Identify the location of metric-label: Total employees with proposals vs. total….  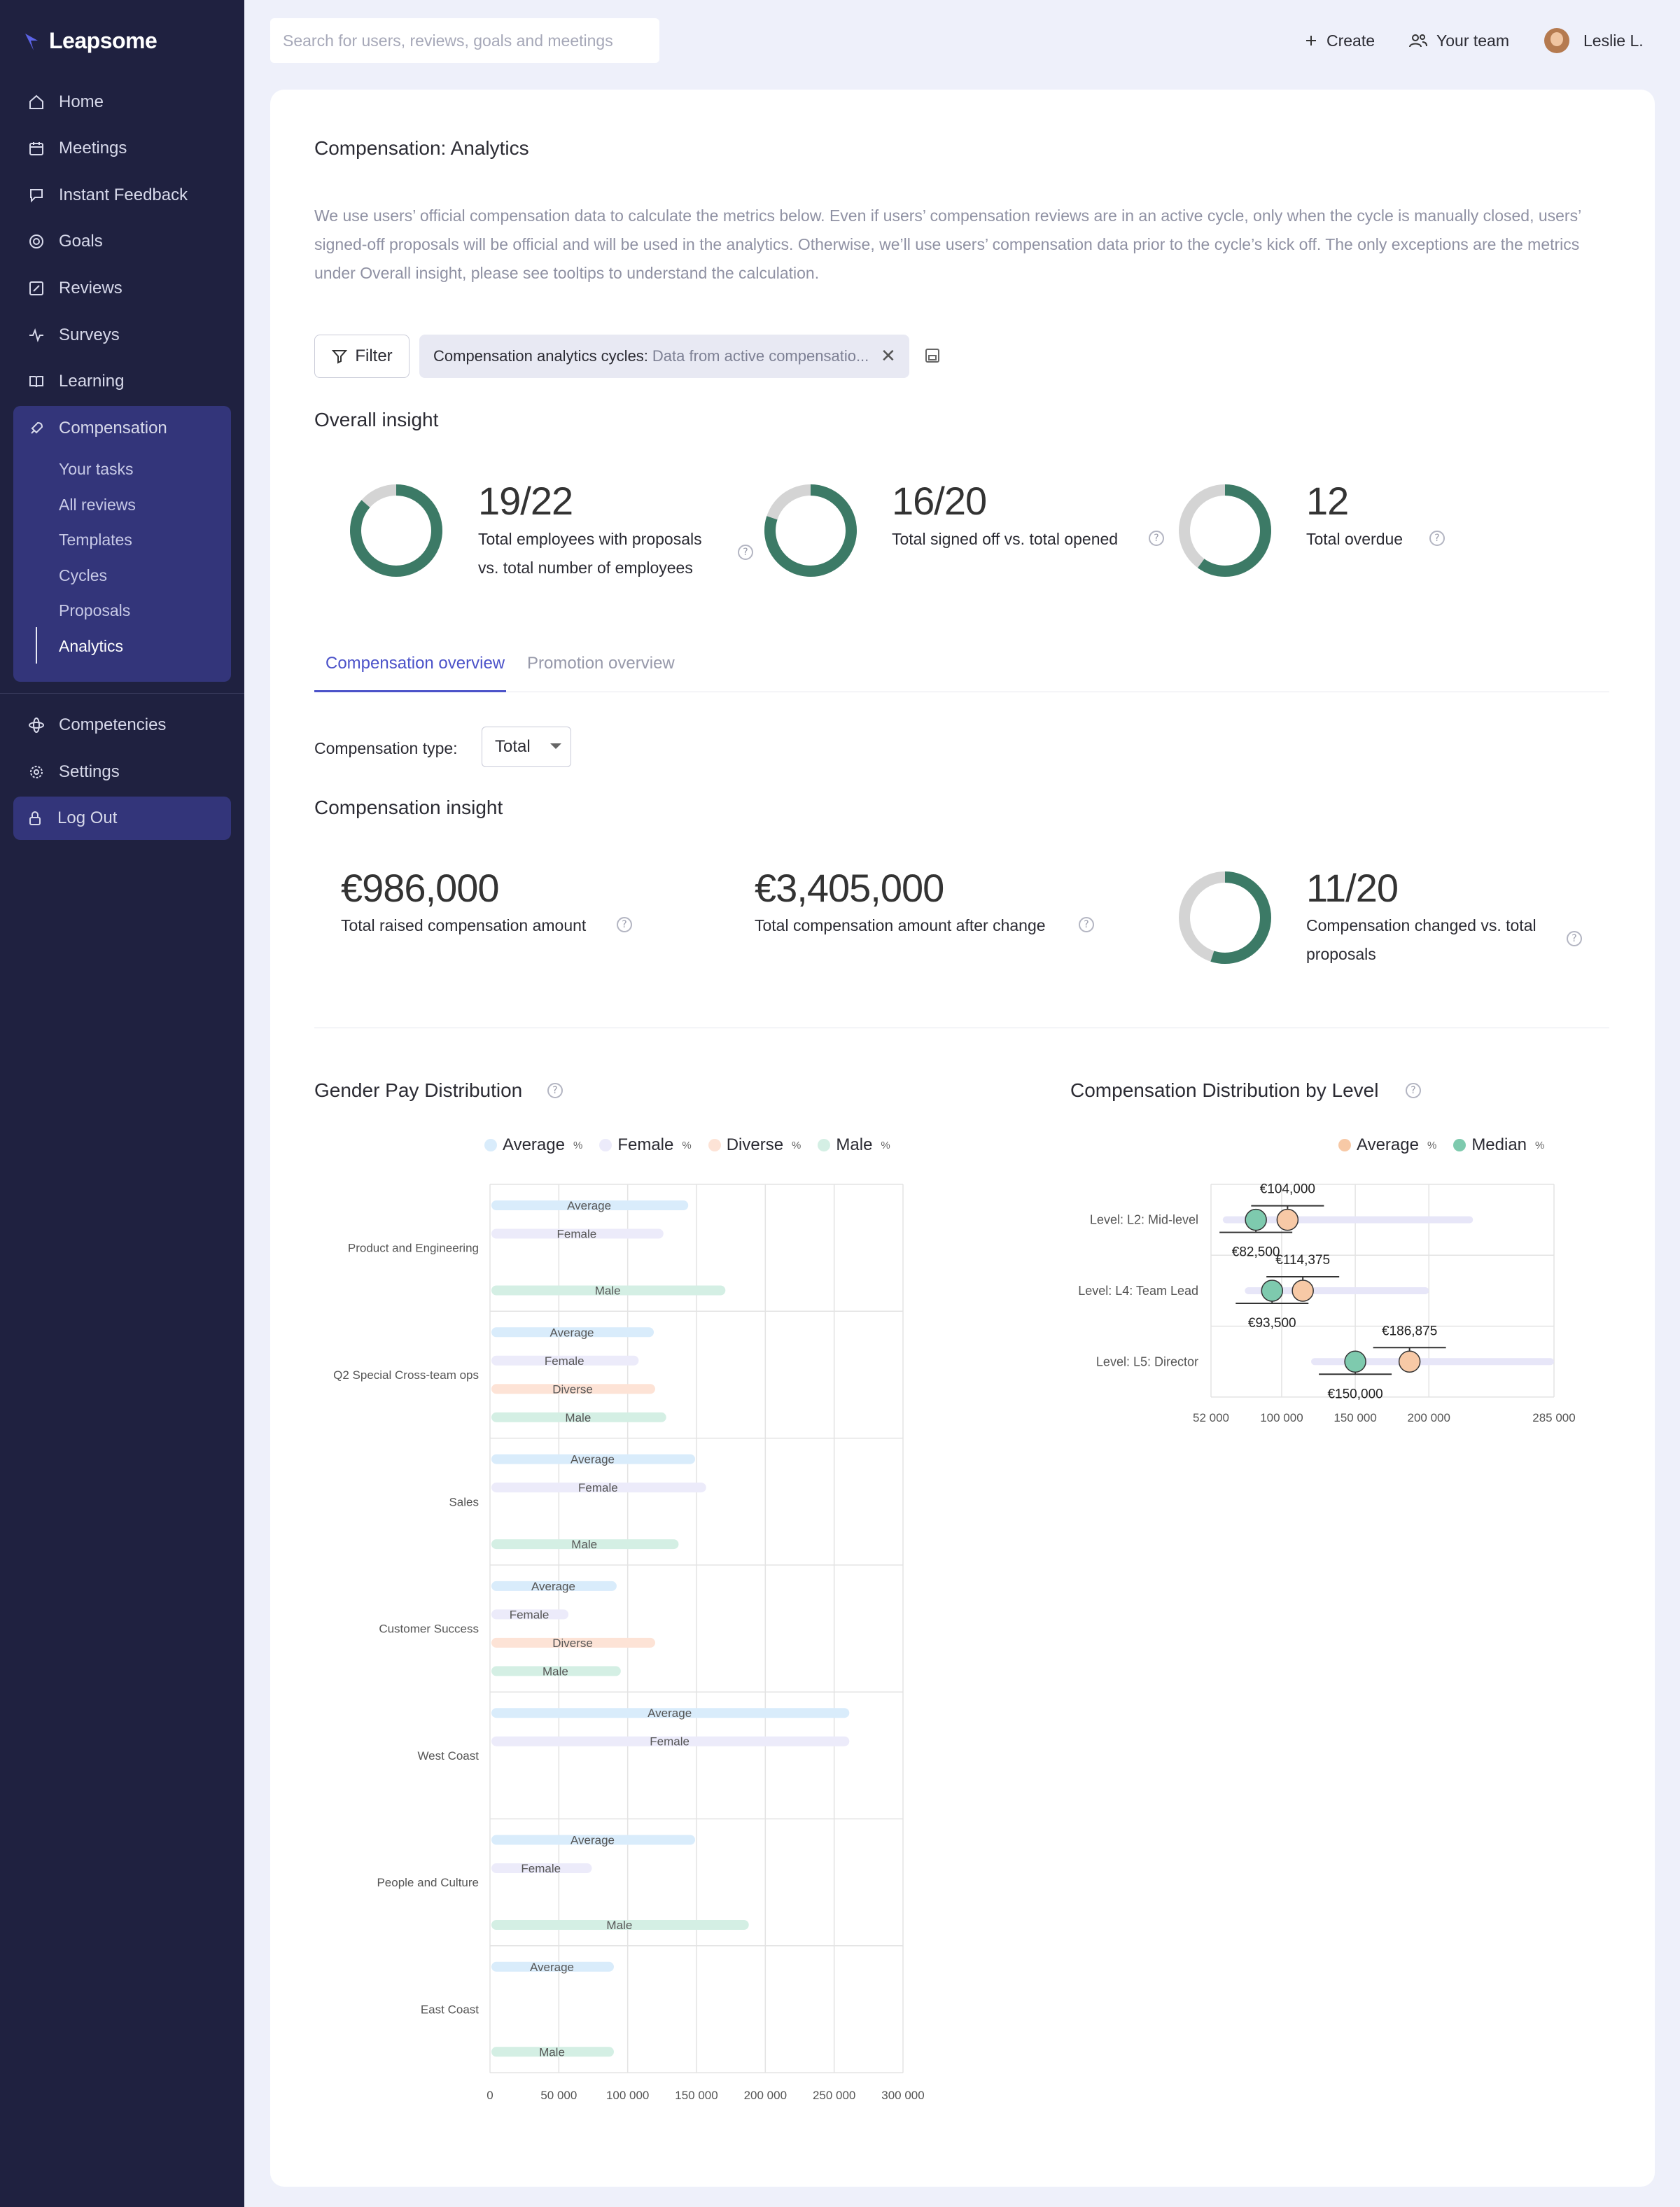
(590, 553).